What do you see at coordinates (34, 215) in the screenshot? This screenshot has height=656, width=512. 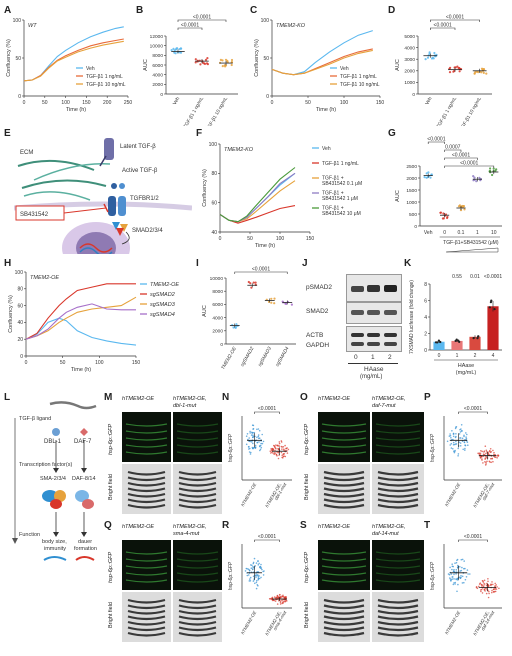 I see `inhibitor-label: SB431542` at bounding box center [34, 215].